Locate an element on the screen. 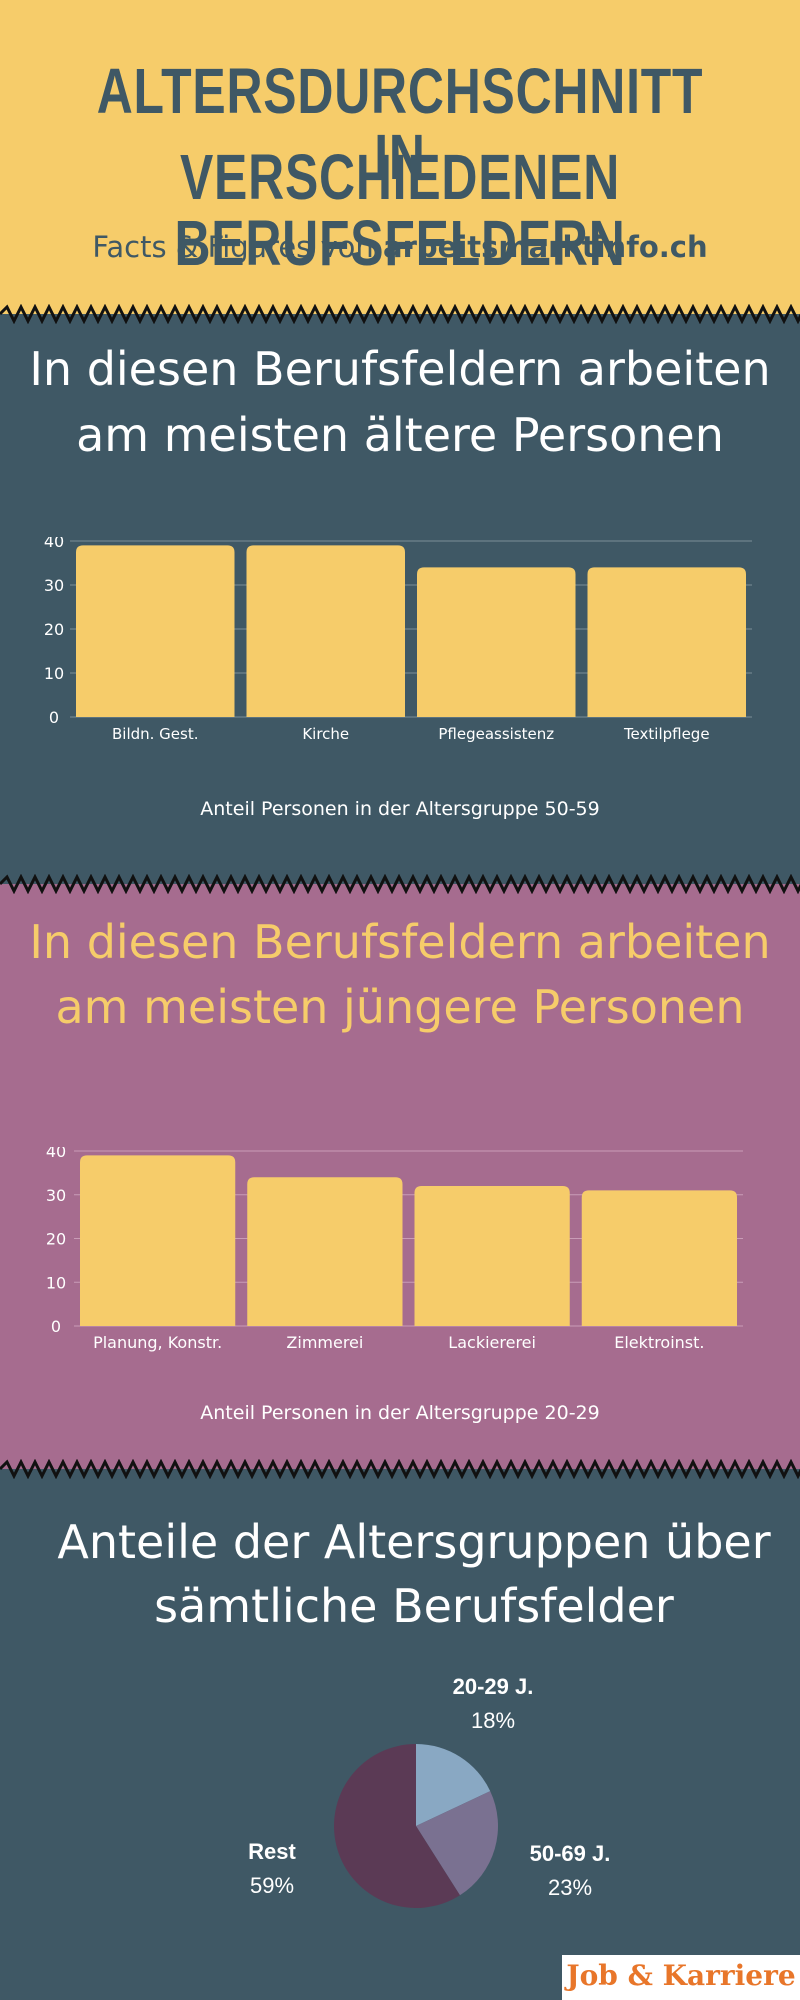 The height and width of the screenshot is (2000, 800). x-tick-label: Pflegeassistenz is located at coordinates (496, 734).